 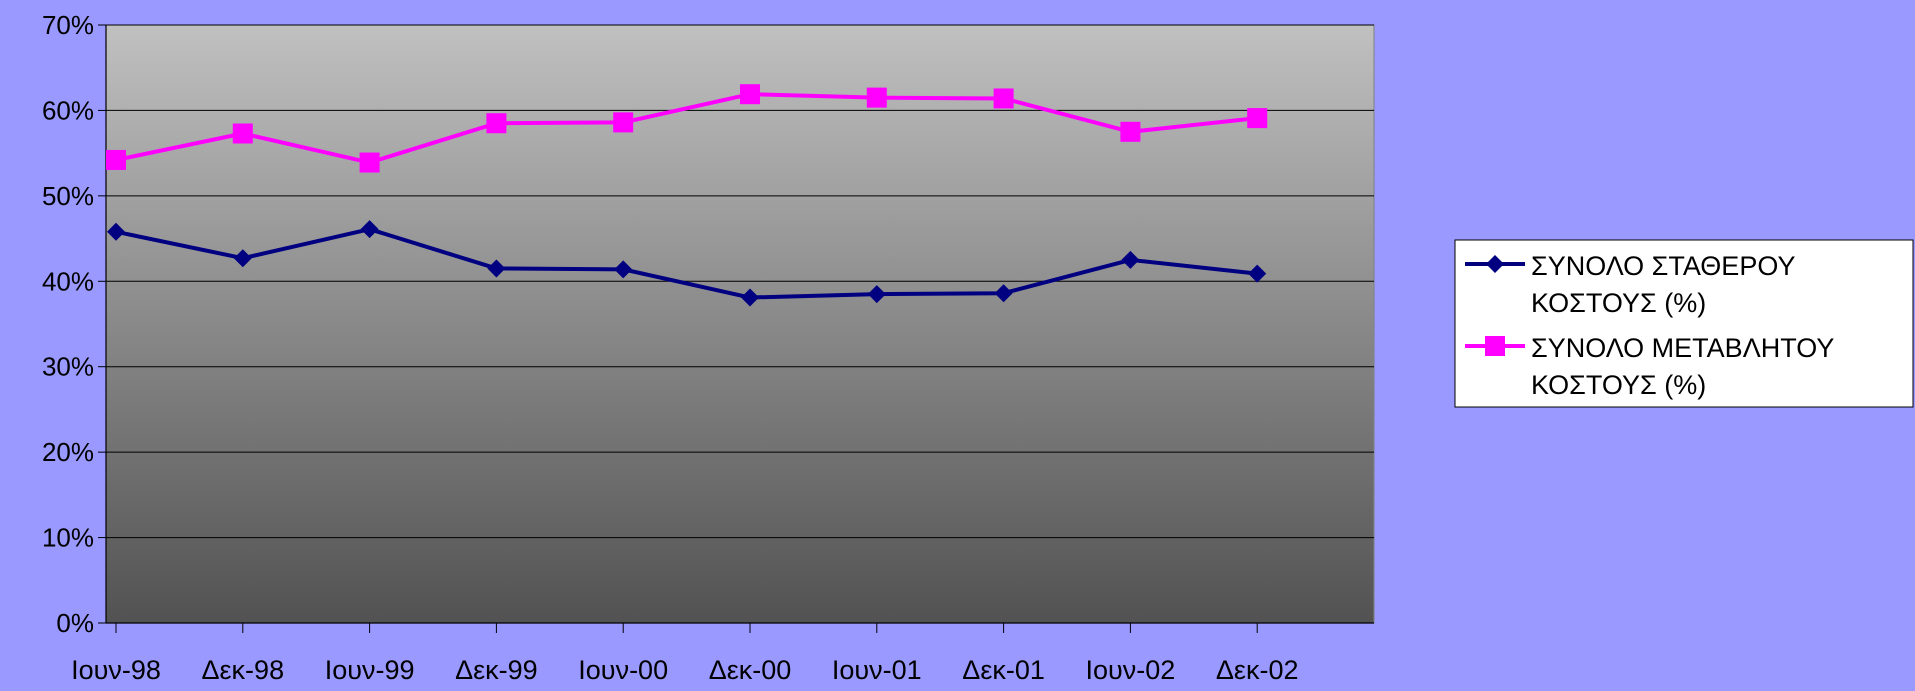 What do you see at coordinates (1649, 366) in the screenshot?
I see `legend-entry-2: ΣΥΝΟΛΟ ΜΕΤΑΒΛΗΤΟΥ ΚΟΣΤΟΥΣ (%)` at bounding box center [1649, 366].